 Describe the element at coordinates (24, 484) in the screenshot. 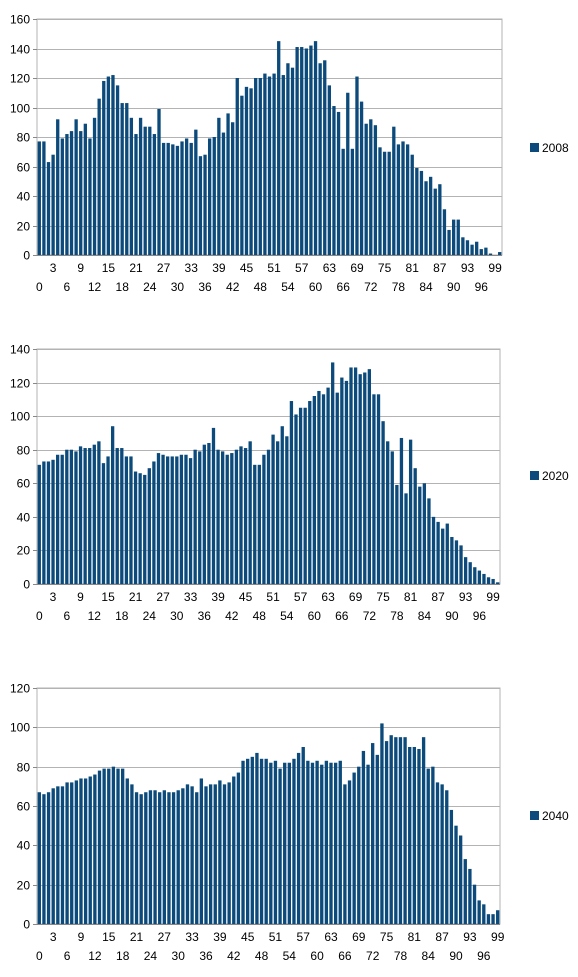

I see `y-tick-label: 60` at that location.